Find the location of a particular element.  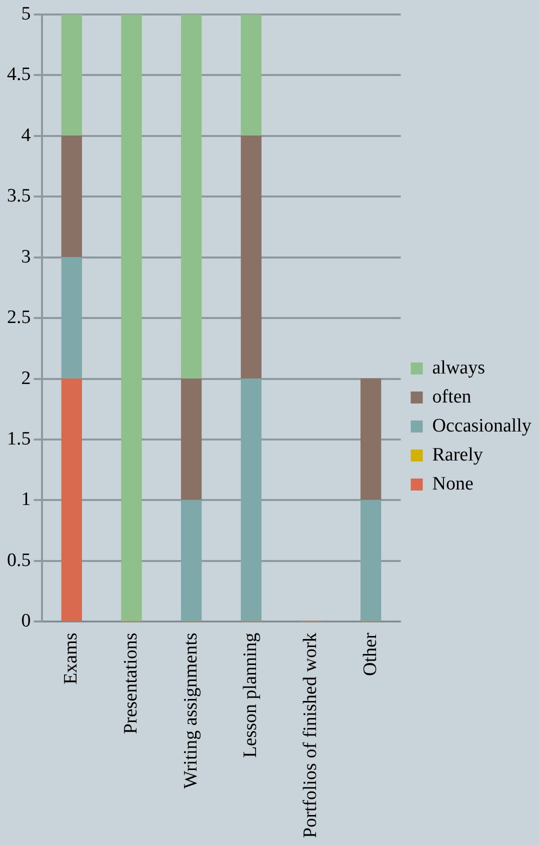

x-tick-label: Presentations is located at coordinates (131, 683).